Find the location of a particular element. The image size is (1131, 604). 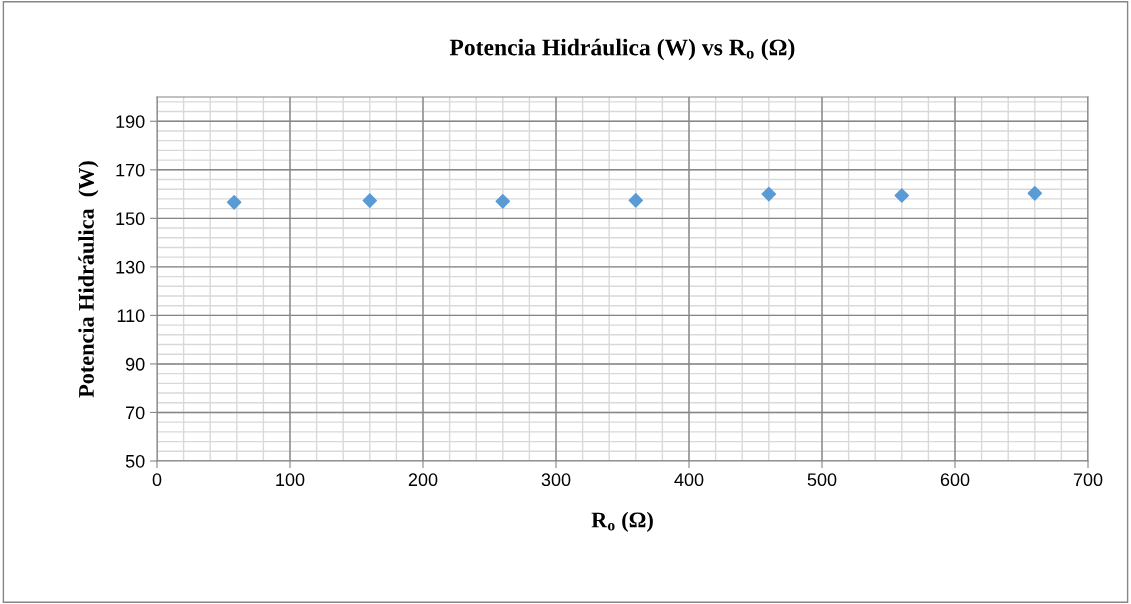

x-tick-label: 400 is located at coordinates (689, 480).